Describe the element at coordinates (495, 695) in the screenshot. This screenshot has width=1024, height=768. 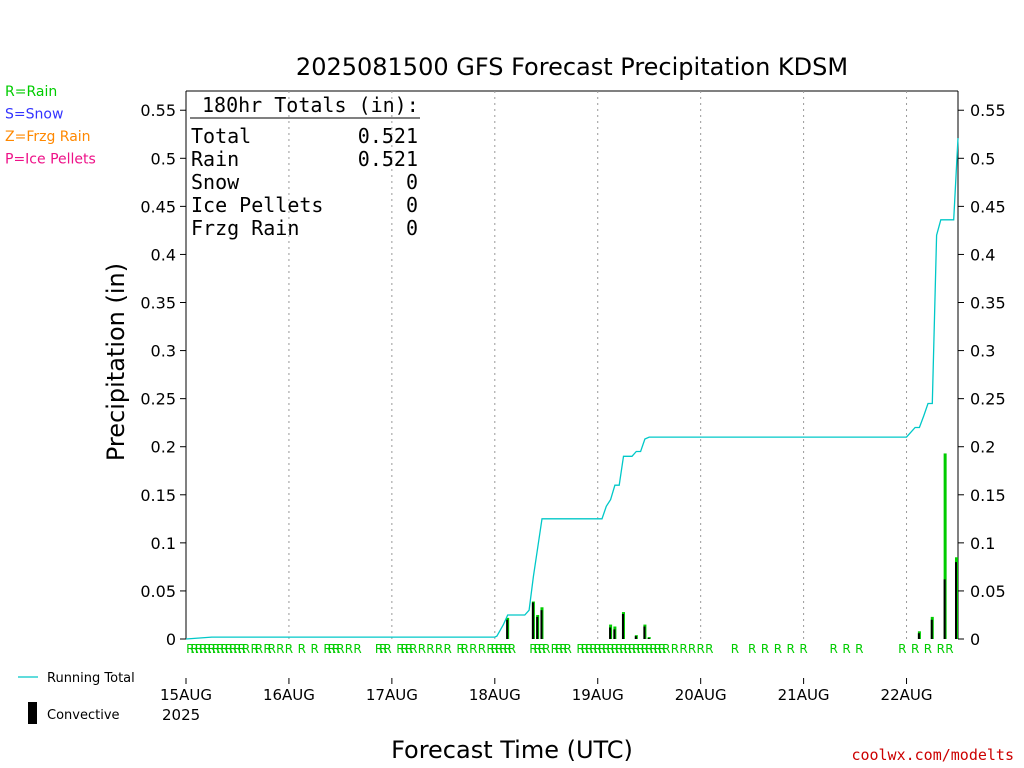
I see `x-tick-label: 18AUG` at that location.